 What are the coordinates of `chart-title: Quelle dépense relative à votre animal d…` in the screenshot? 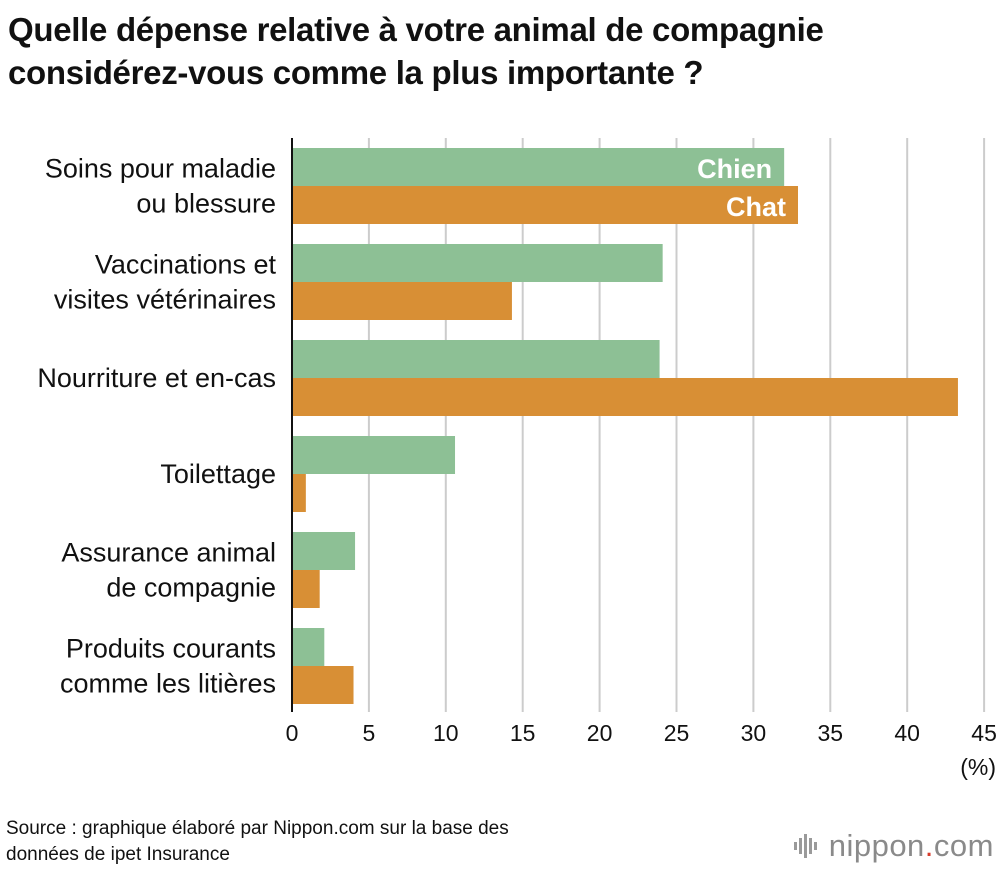 It's located at (503, 51).